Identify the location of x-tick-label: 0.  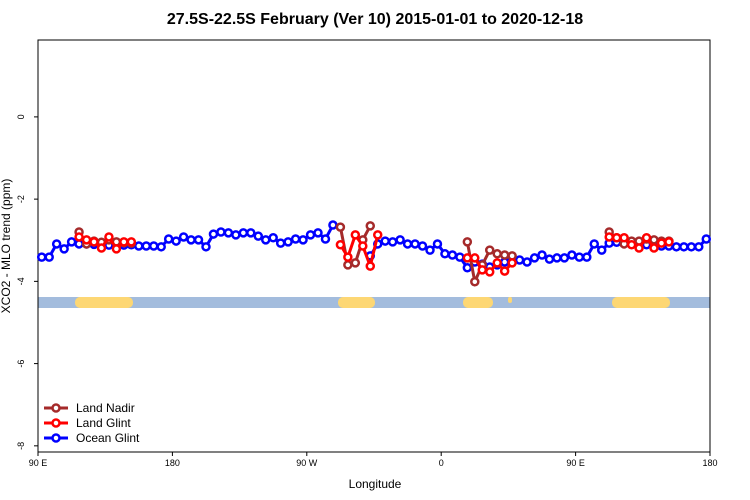
(441, 463).